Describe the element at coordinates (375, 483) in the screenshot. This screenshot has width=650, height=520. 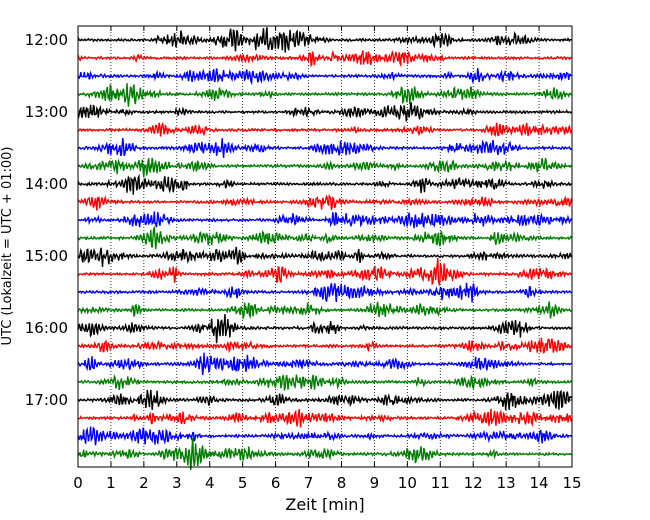
I see `x-tick-label-9: 9` at that location.